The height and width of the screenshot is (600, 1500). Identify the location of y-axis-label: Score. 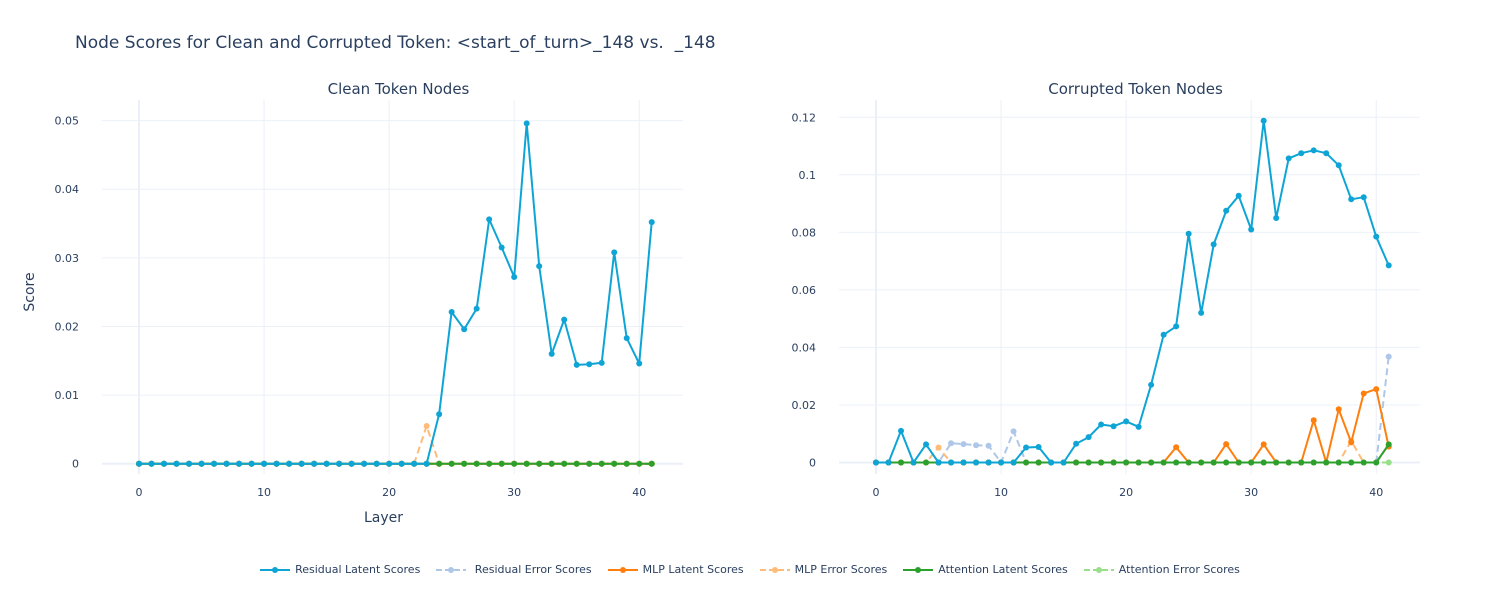
(30, 291).